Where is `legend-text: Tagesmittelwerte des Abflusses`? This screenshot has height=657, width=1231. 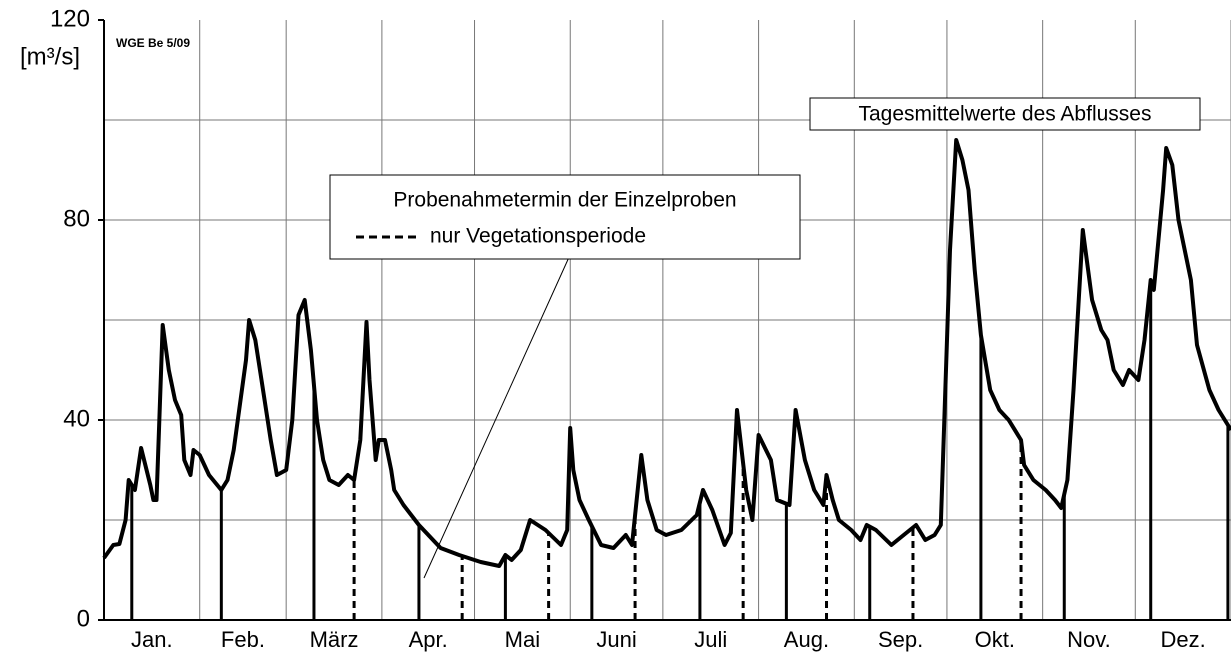
legend-text: Tagesmittelwerte des Abflusses is located at coordinates (1005, 114).